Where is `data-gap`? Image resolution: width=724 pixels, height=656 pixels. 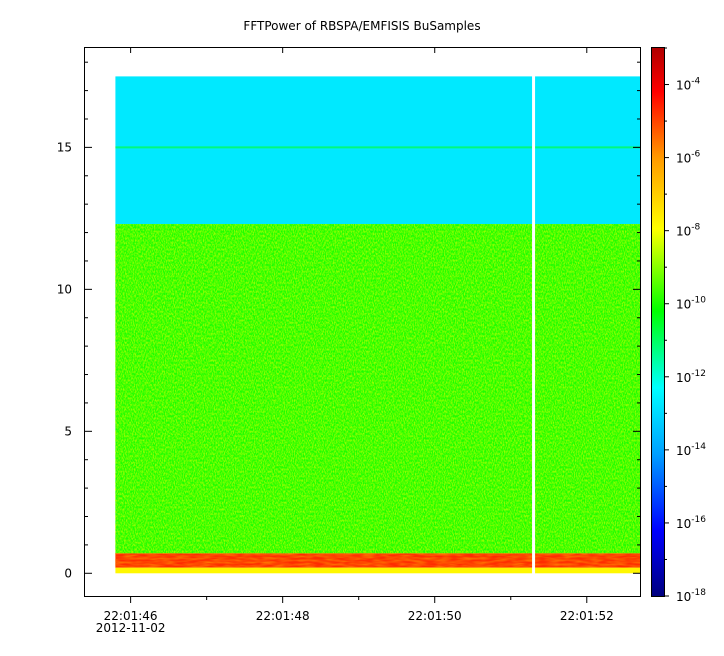
data-gap is located at coordinates (534, 325).